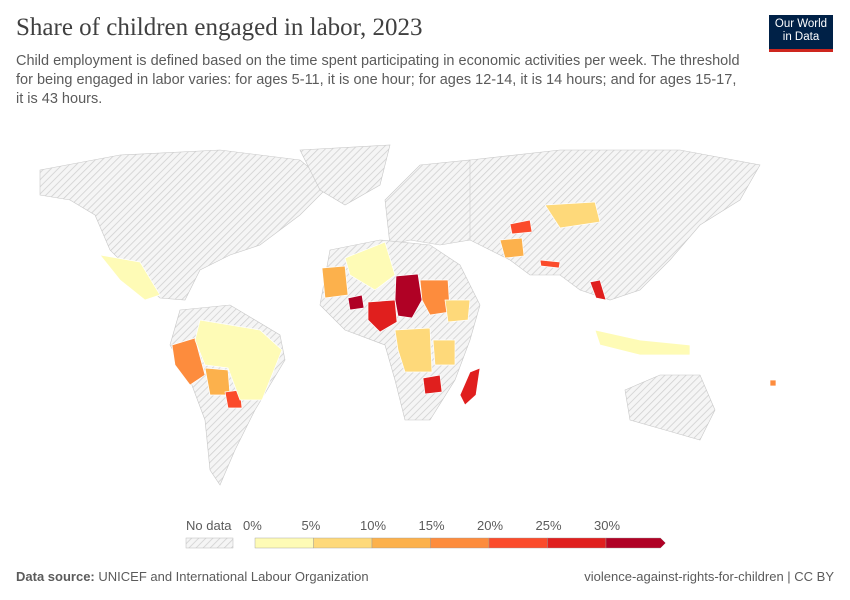 The width and height of the screenshot is (850, 600). I want to click on country-laos, so click(598, 290).